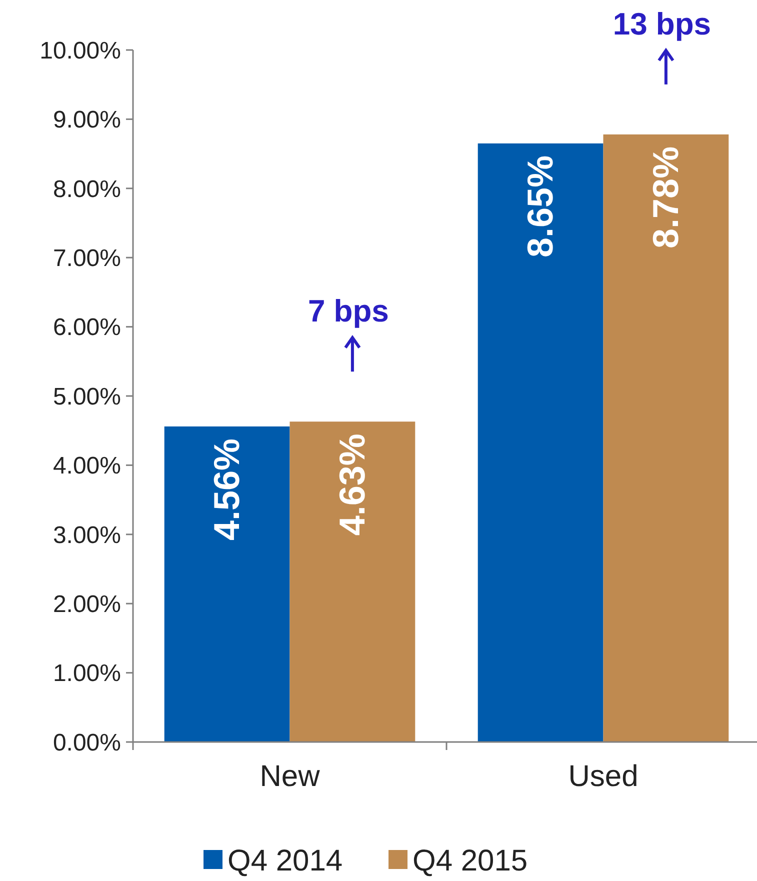 The height and width of the screenshot is (881, 757). What do you see at coordinates (86, 535) in the screenshot?
I see `y-tick-label: 3.00%` at bounding box center [86, 535].